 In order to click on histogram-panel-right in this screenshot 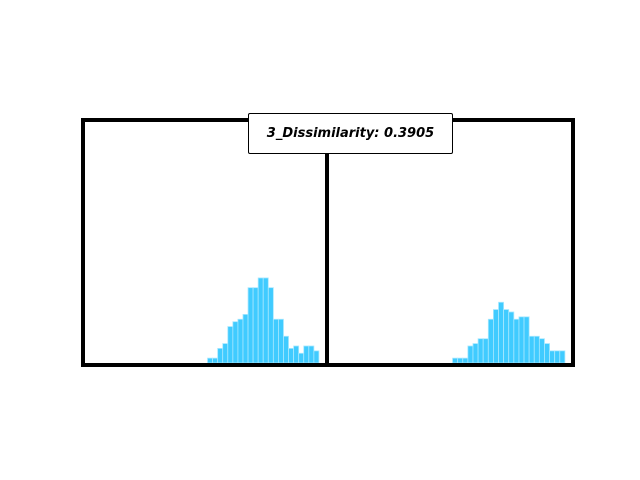, I will do `click(509, 332)`.